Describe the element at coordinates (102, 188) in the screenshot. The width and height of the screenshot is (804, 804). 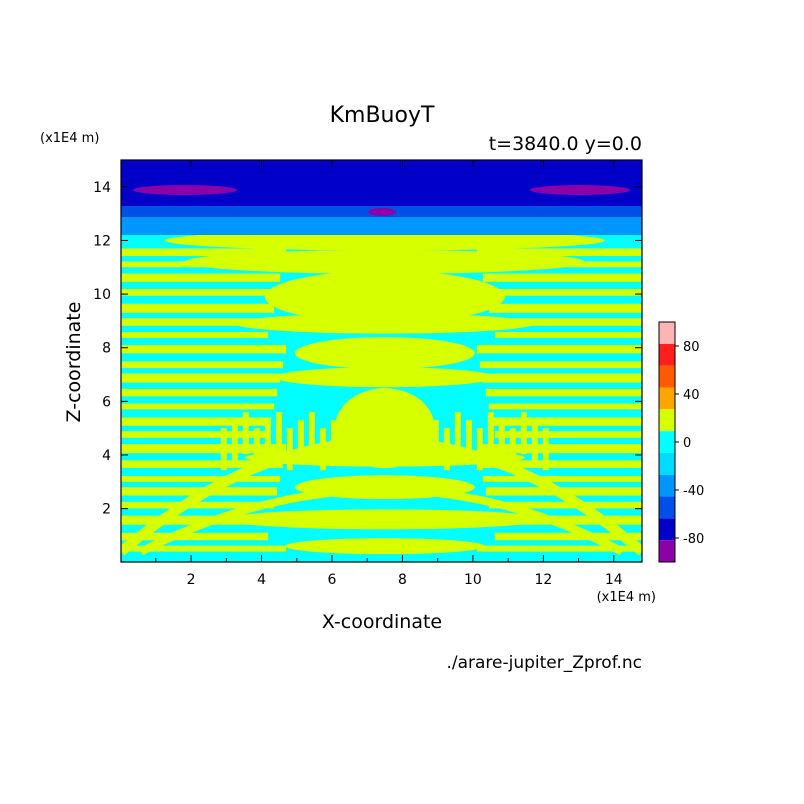
I see `y-tick-label: 14` at that location.